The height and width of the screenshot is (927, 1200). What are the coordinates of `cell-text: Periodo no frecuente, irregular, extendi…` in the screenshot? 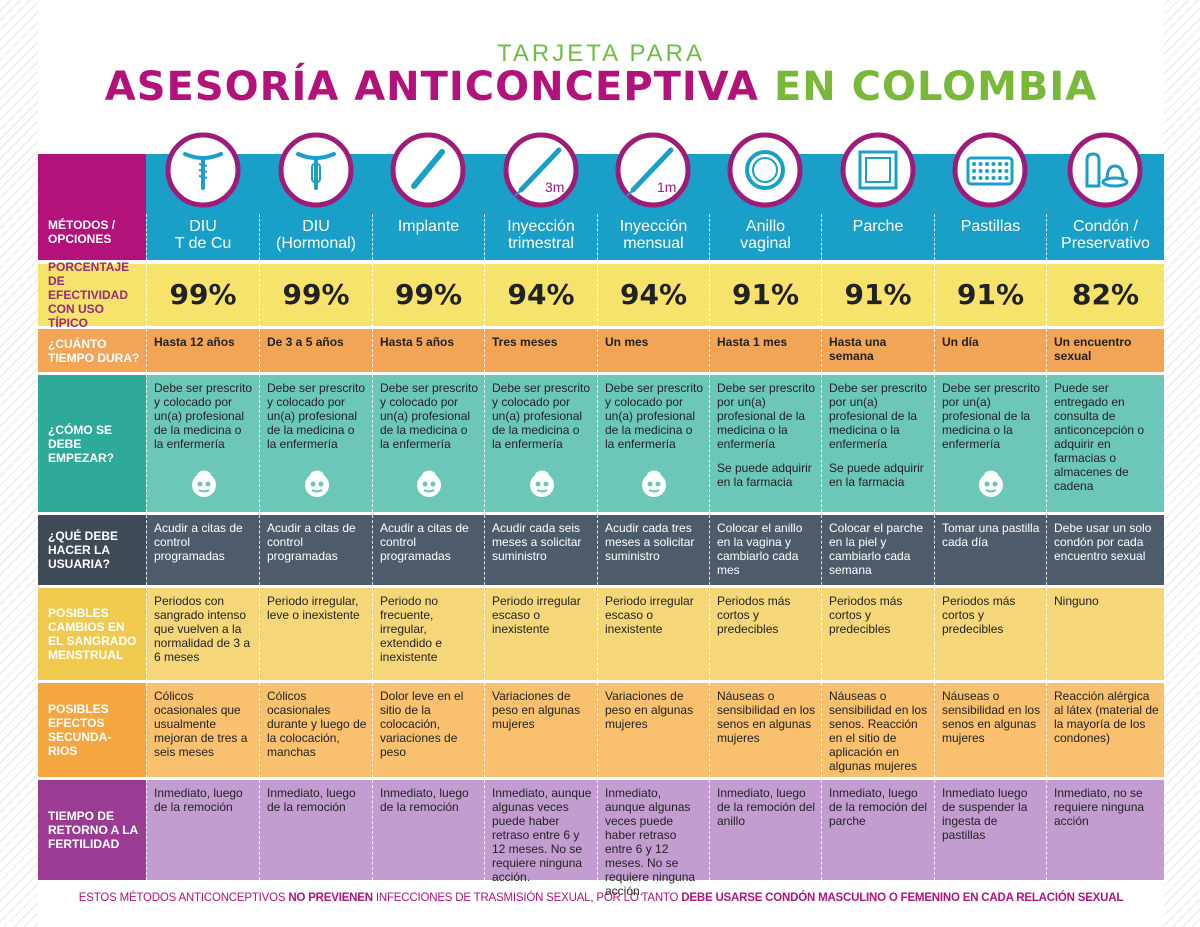 It's located at (411, 629).